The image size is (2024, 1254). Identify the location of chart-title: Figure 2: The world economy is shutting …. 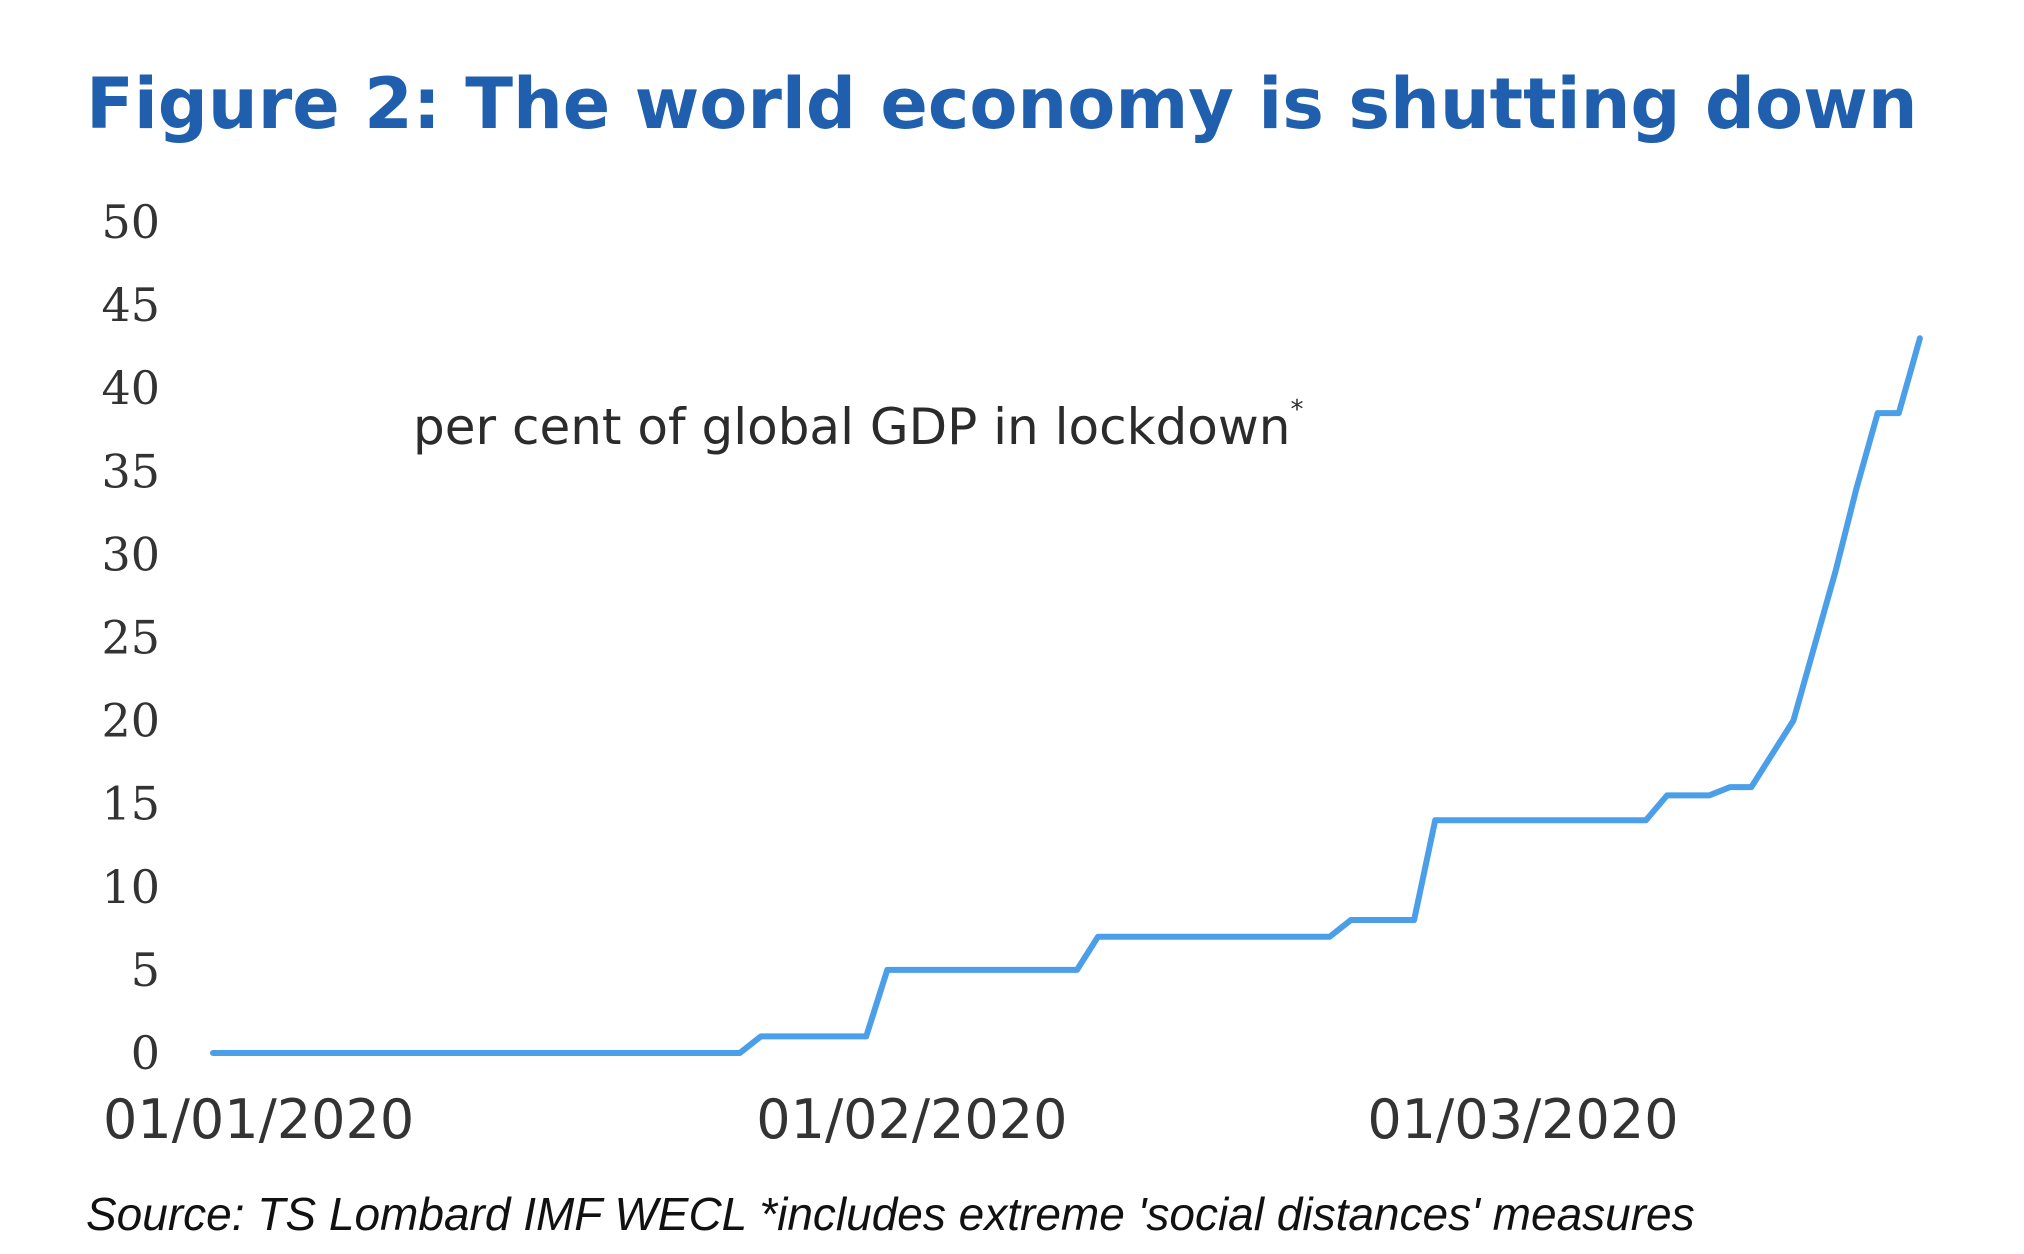
(1002, 104).